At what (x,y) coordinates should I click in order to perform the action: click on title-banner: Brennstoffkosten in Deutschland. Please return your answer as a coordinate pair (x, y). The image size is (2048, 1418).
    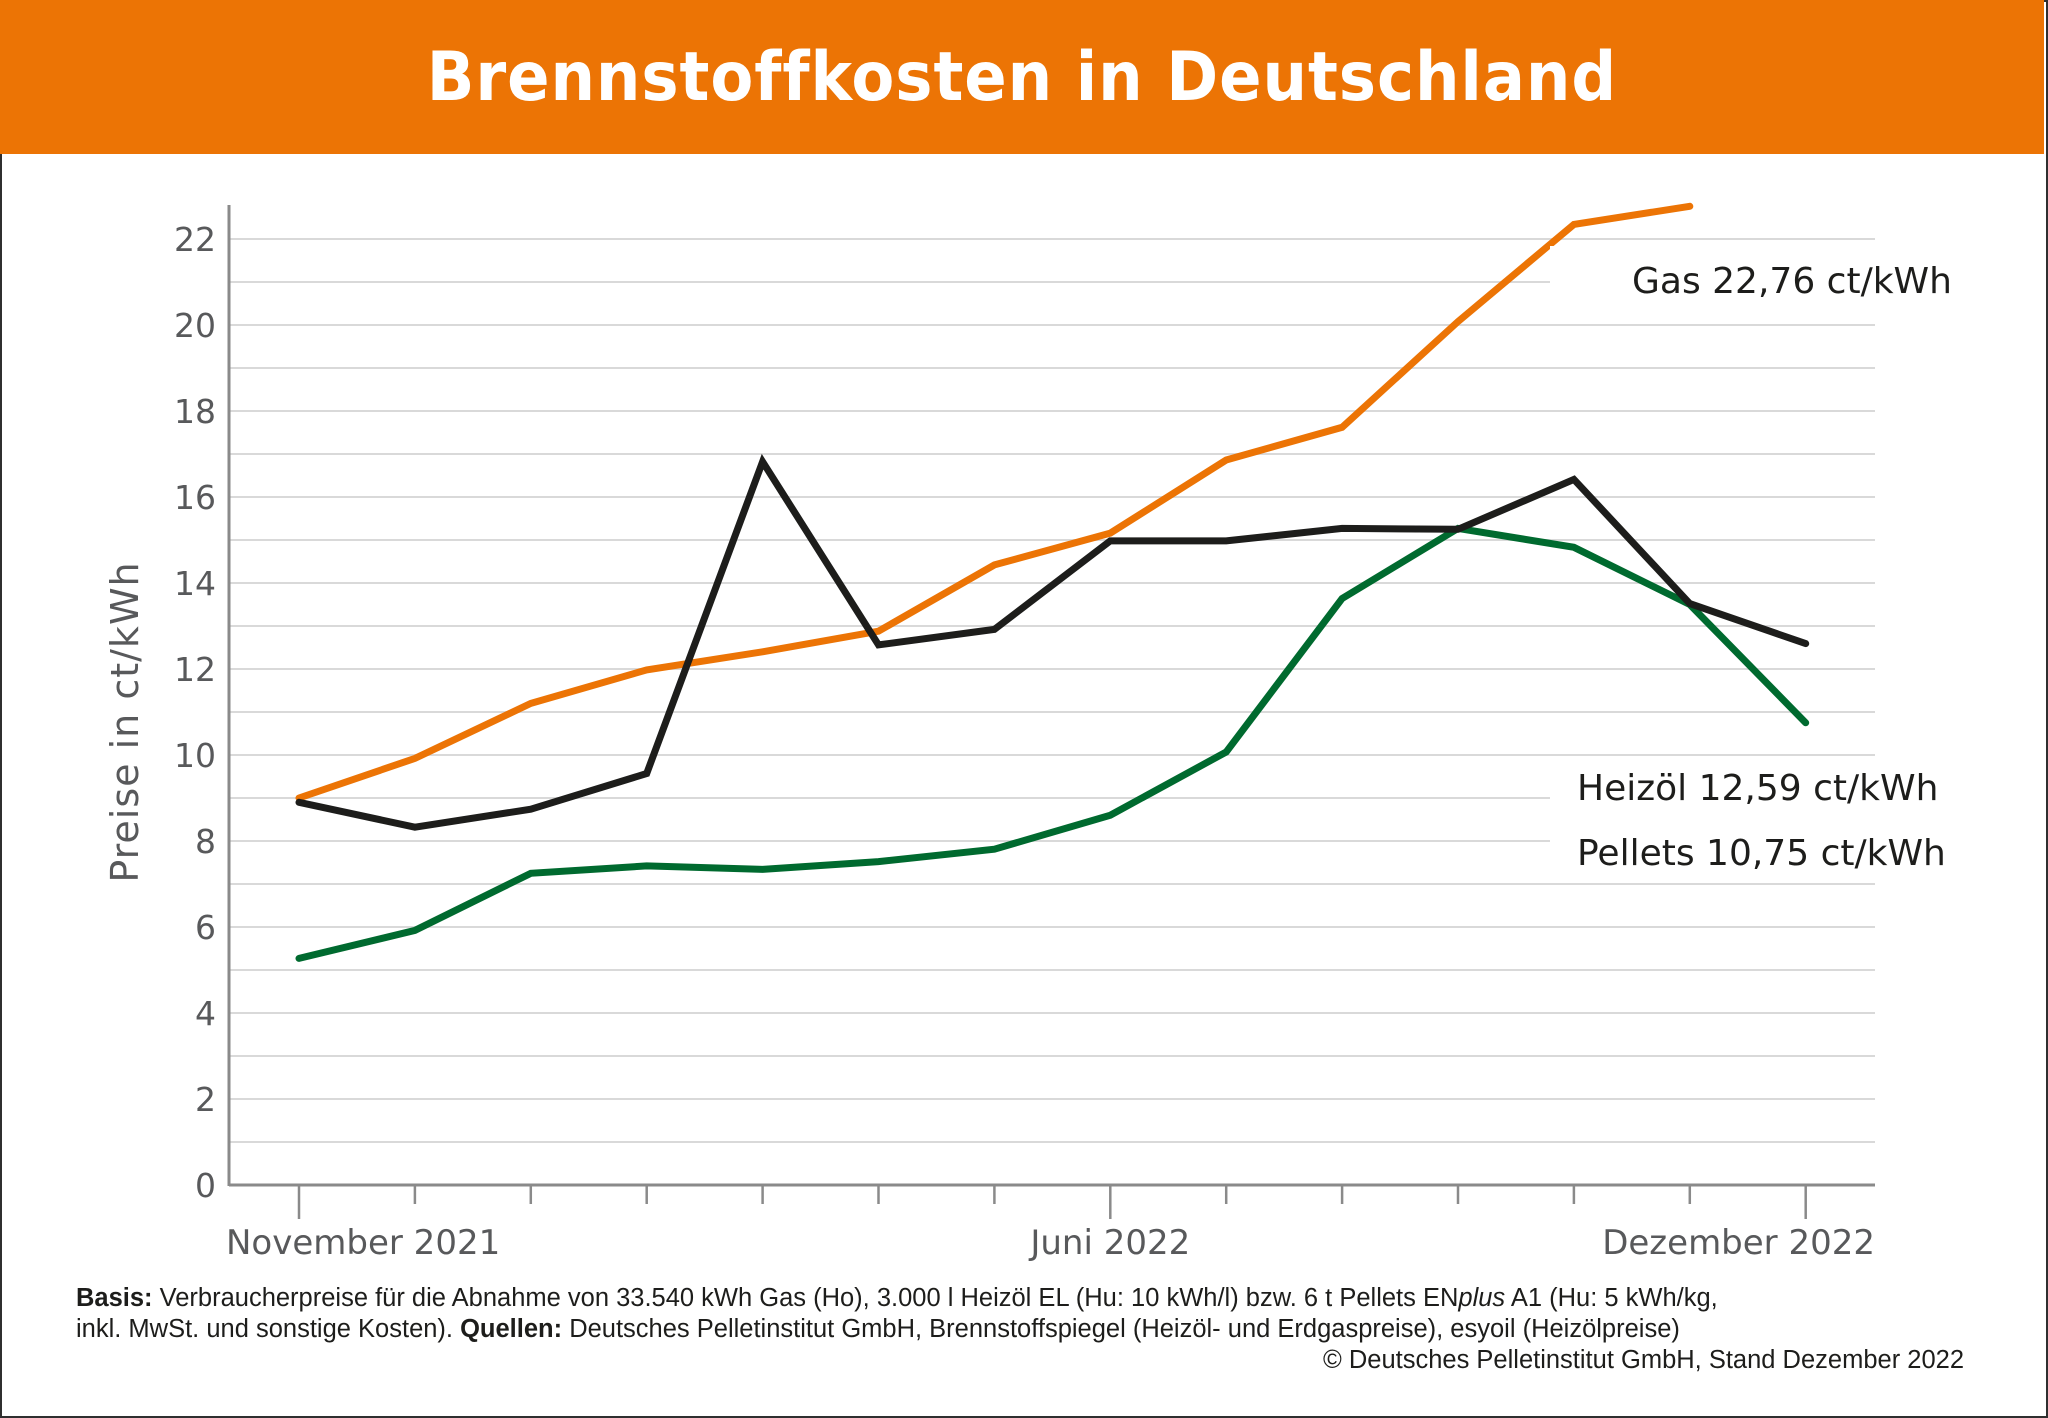
    Looking at the image, I should click on (1022, 77).